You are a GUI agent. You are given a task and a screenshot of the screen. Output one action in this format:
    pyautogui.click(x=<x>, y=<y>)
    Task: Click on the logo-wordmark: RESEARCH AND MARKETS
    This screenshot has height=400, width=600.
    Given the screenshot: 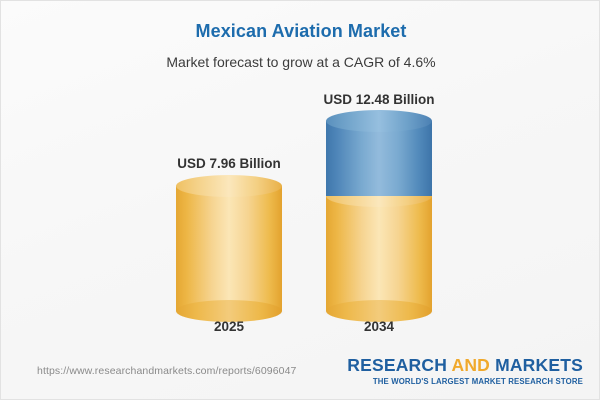 What is the action you would take?
    pyautogui.click(x=465, y=365)
    